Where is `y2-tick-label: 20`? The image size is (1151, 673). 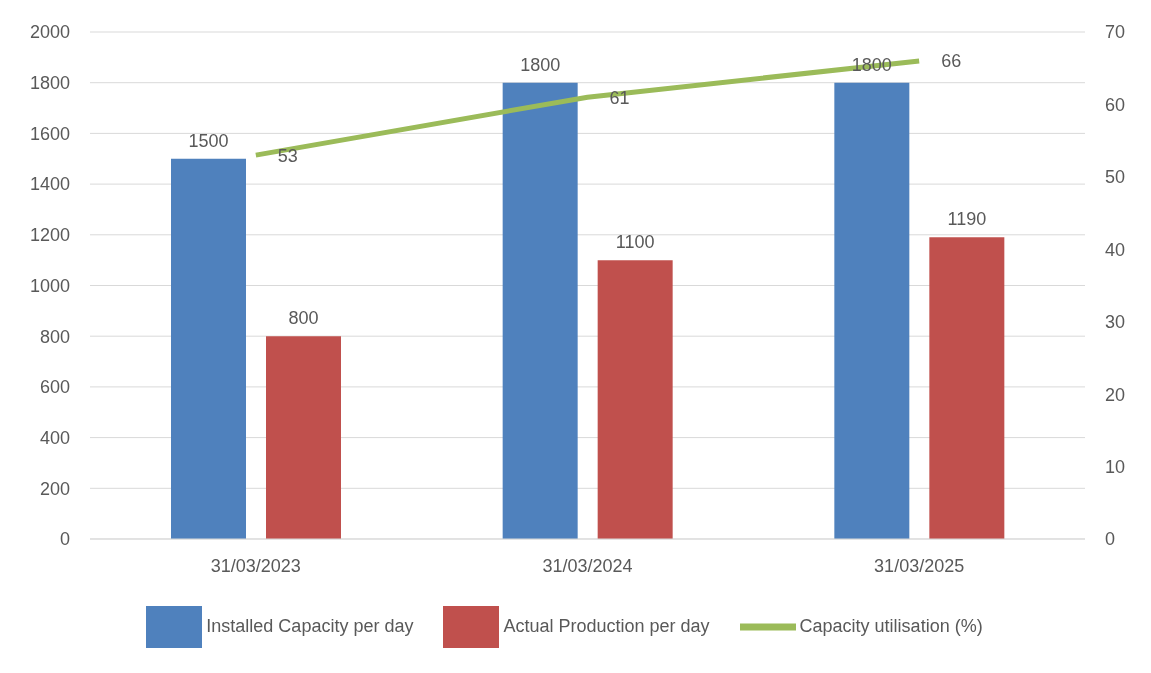
y2-tick-label: 20 is located at coordinates (1115, 394).